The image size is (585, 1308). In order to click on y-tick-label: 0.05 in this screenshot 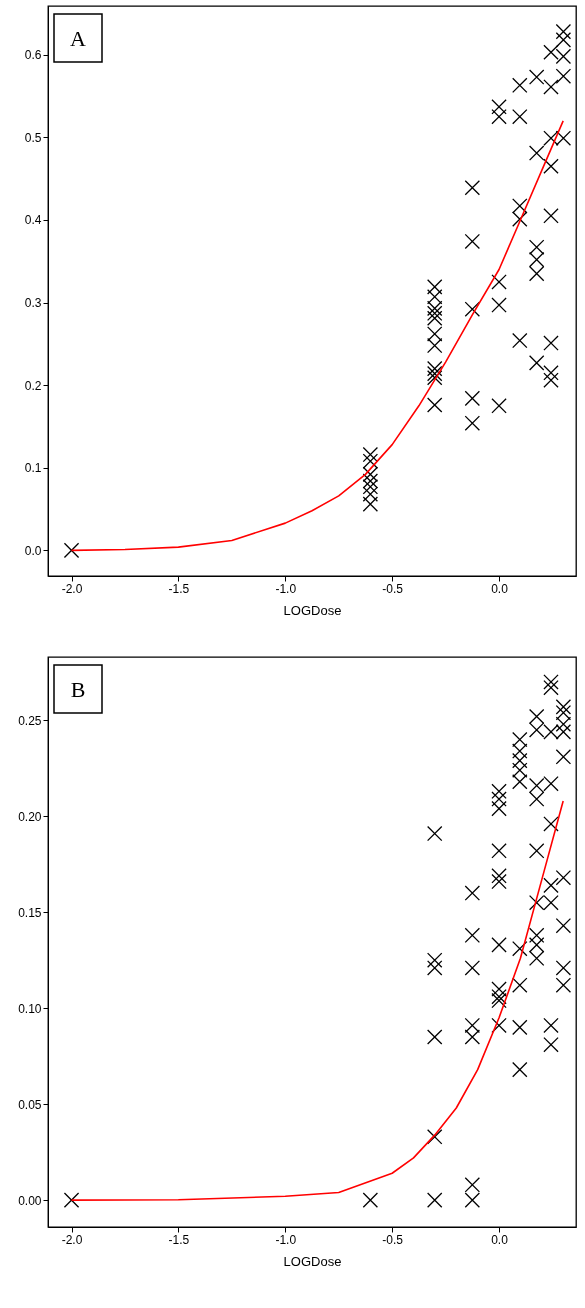, I will do `click(30, 1104)`.